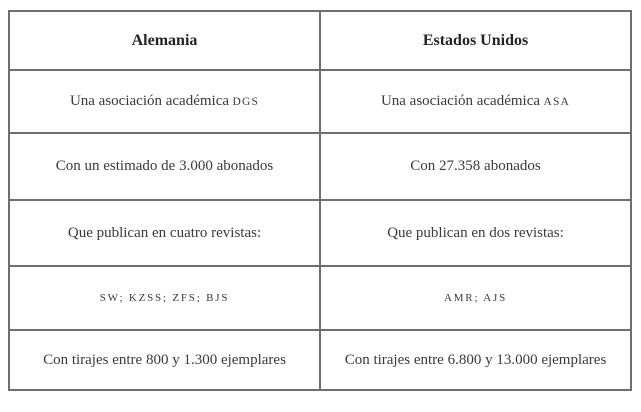 The image size is (641, 412). I want to click on cell-alemania-siglas-revistas: SW; KZSS; ZFS; BJS, so click(164, 298).